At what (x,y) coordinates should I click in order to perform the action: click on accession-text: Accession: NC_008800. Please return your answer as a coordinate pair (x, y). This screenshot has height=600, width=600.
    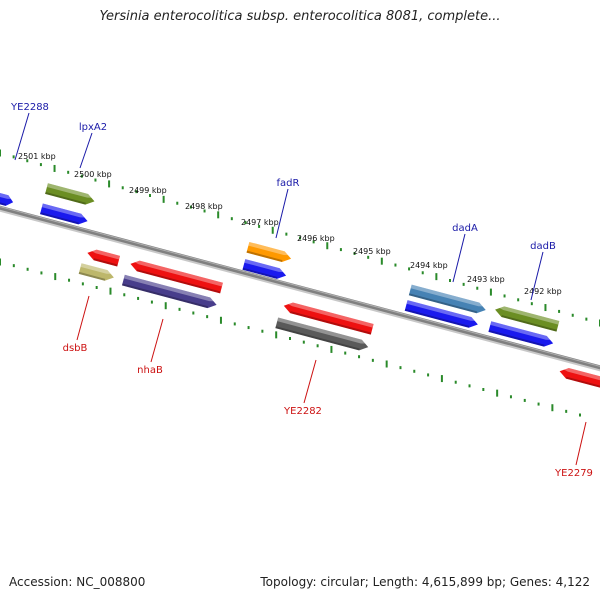
    Looking at the image, I should click on (77, 582).